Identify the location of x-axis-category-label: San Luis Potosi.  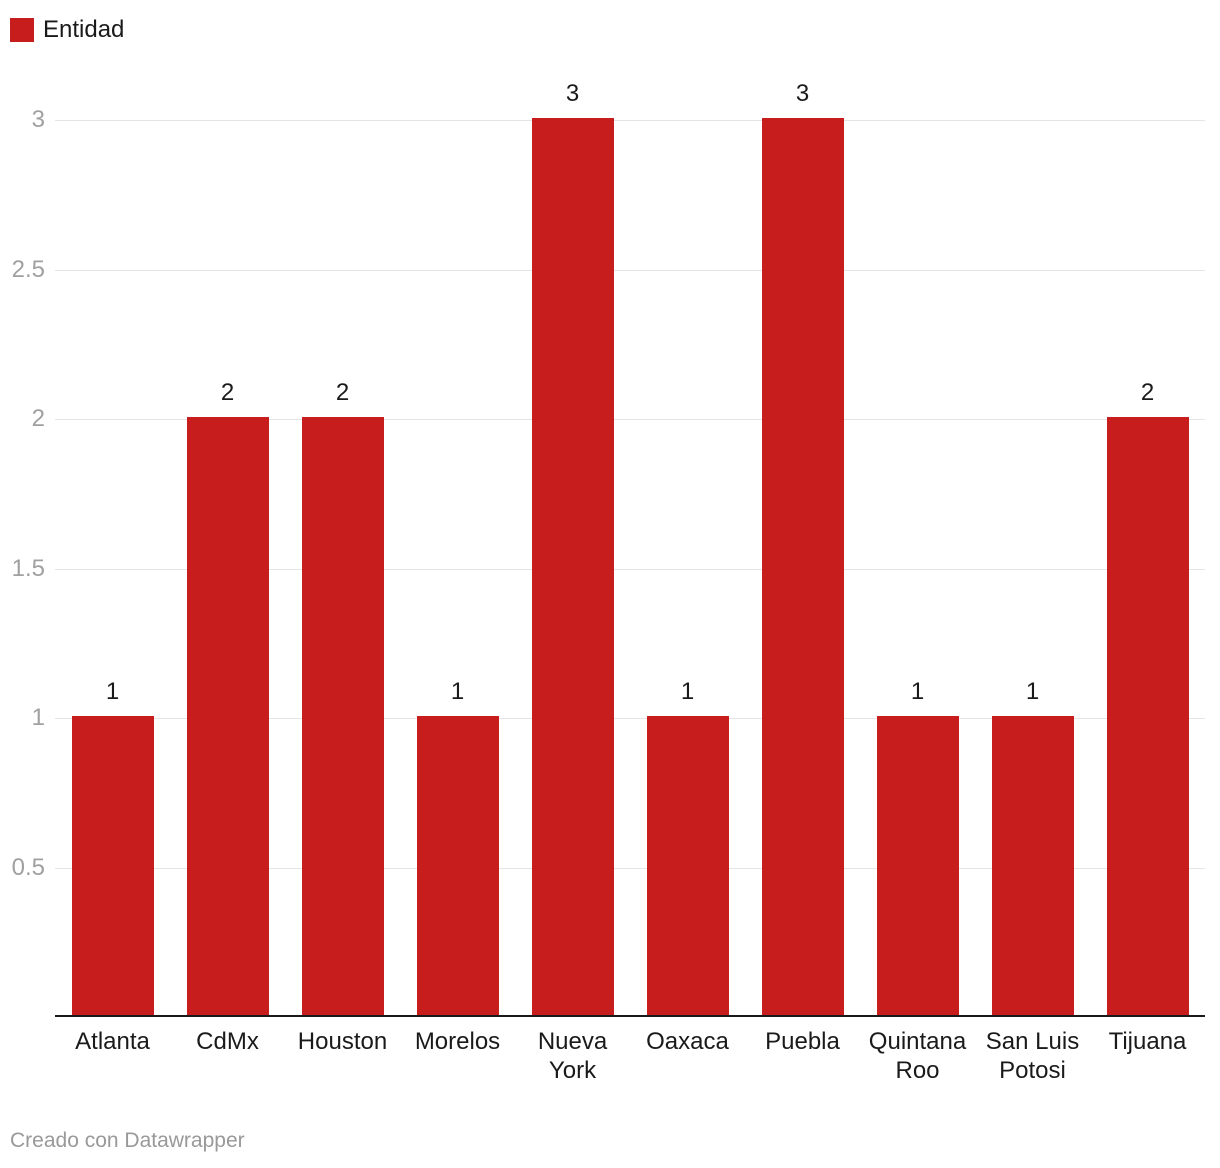
(1032, 1056).